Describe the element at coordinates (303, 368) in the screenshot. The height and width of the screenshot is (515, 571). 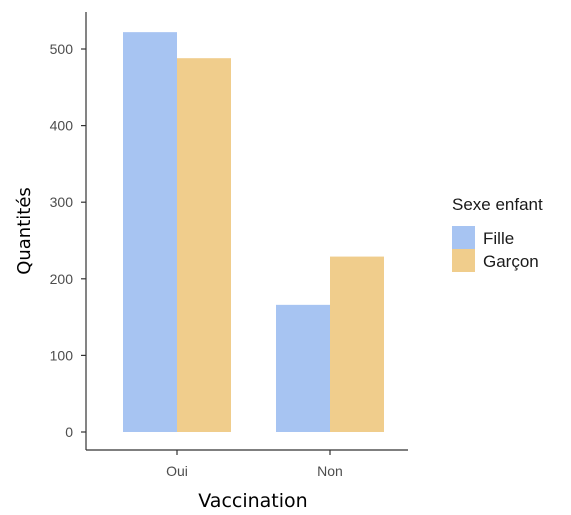
I see `bar-non-fille` at that location.